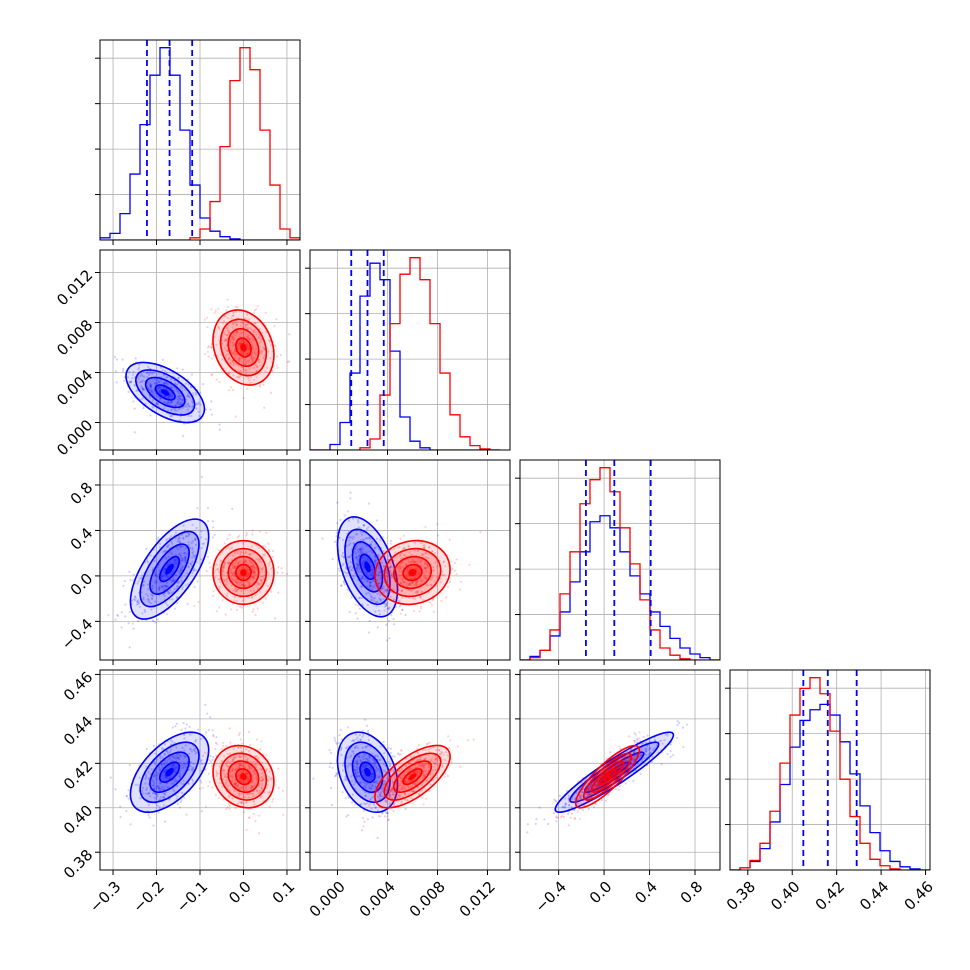 The width and height of the screenshot is (970, 970). What do you see at coordinates (416, 569) in the screenshot?
I see `scatter-points` at bounding box center [416, 569].